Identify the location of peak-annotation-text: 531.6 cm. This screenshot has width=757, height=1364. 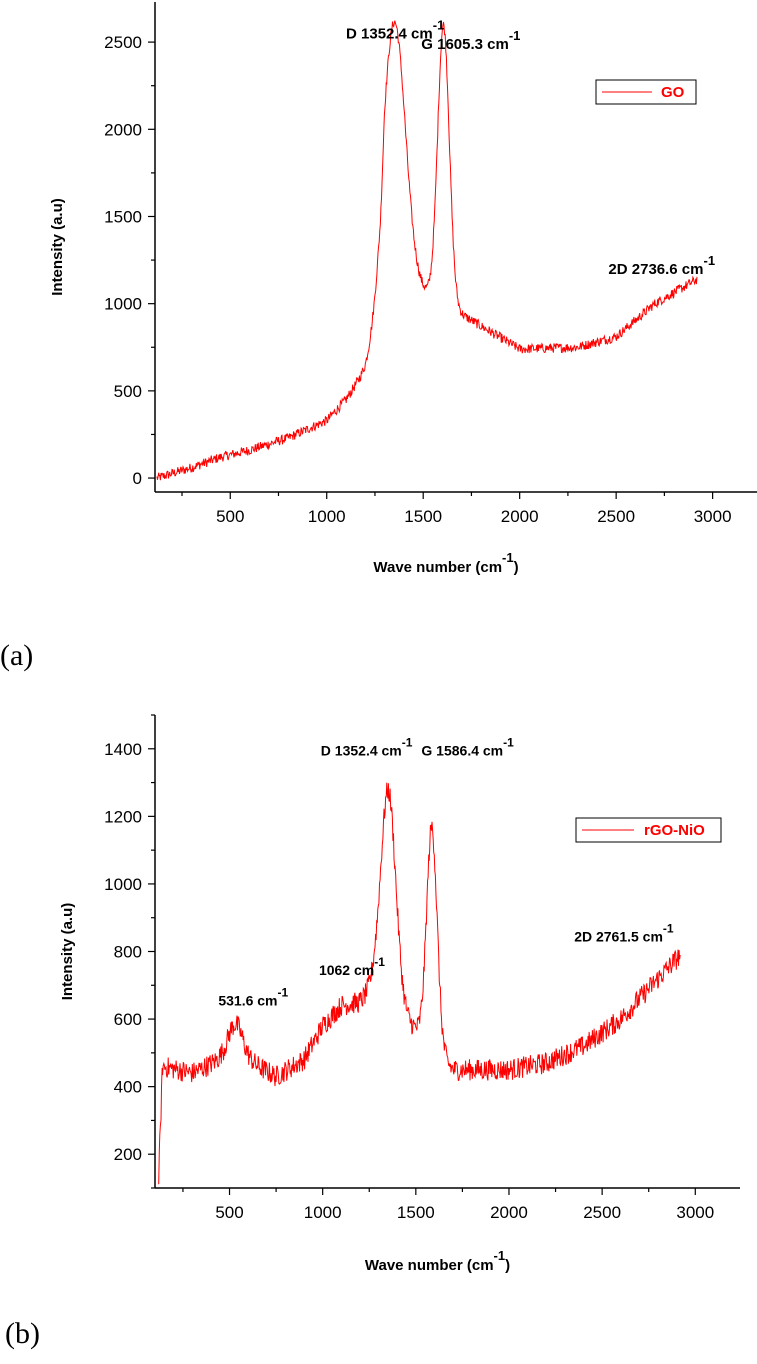
(247, 1001).